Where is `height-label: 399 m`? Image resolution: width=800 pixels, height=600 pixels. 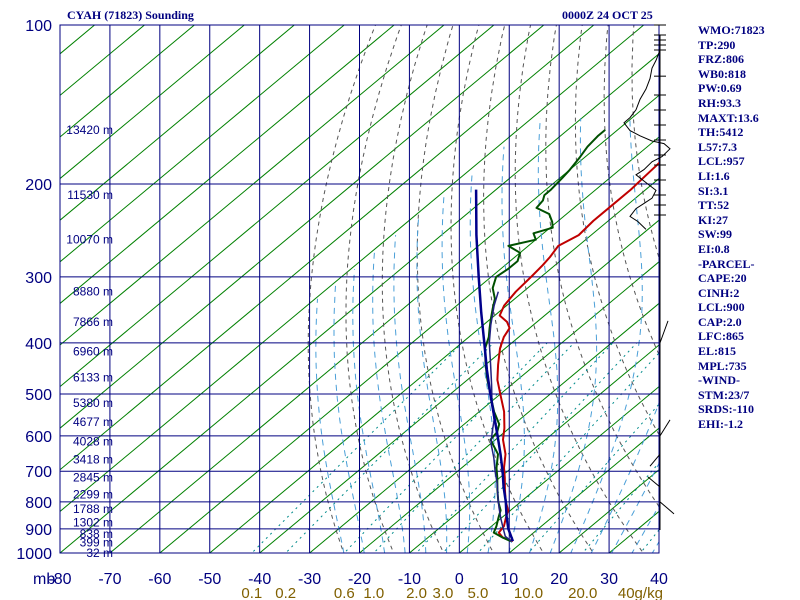 height-label: 399 m is located at coordinates (96, 542).